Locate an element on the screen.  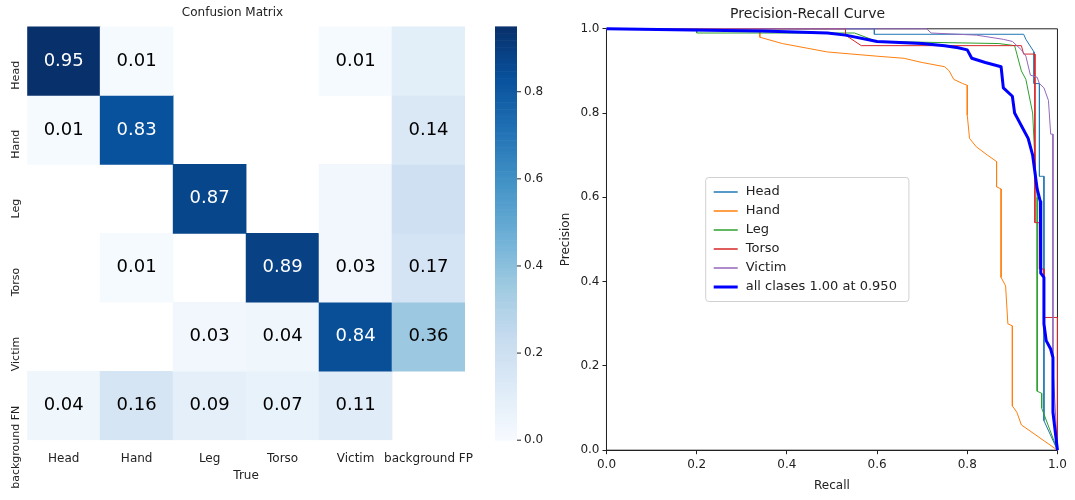
legend-label: Torso is located at coordinates (762, 248).